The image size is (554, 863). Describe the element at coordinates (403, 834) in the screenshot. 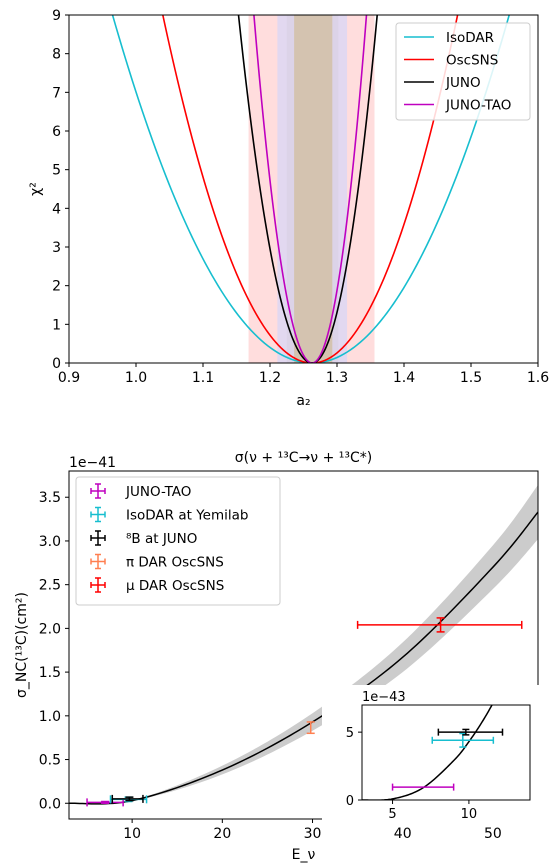

I see `x-tick-label: 40` at that location.